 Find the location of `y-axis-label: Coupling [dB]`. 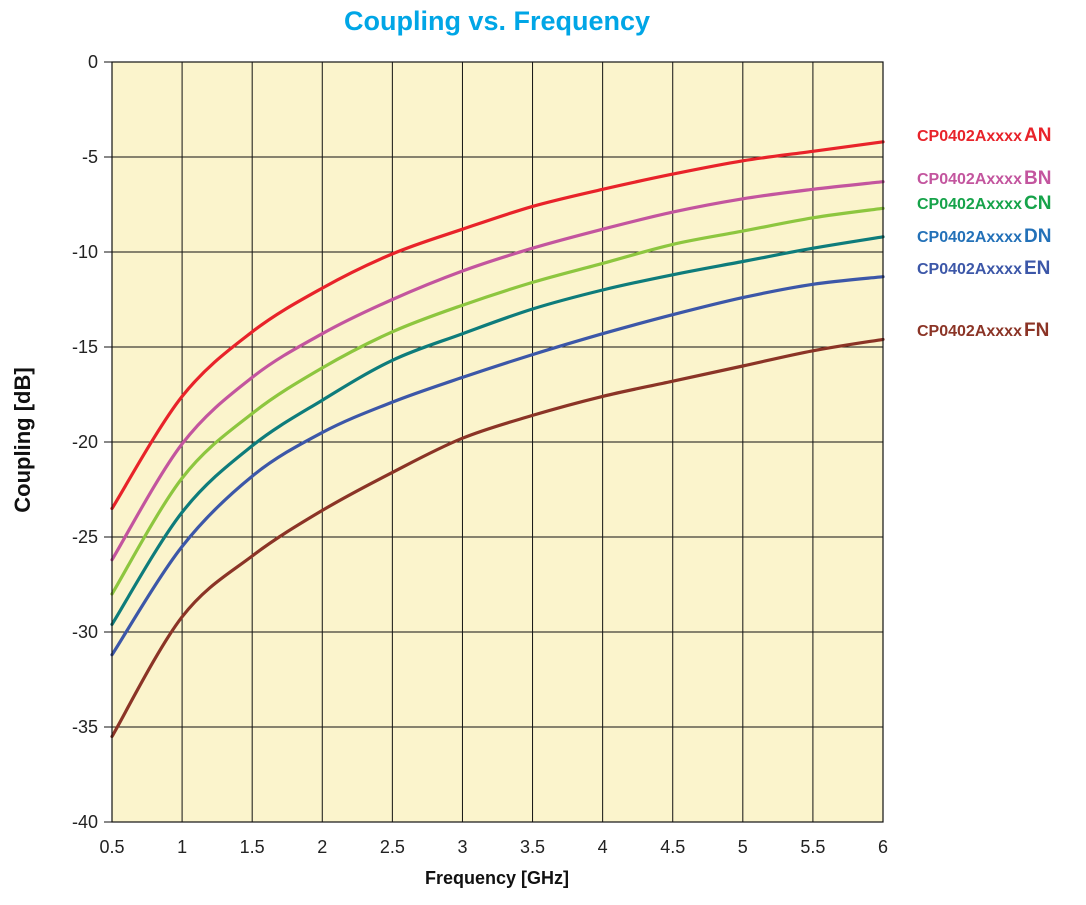

y-axis-label: Coupling [dB] is located at coordinates (22, 439).